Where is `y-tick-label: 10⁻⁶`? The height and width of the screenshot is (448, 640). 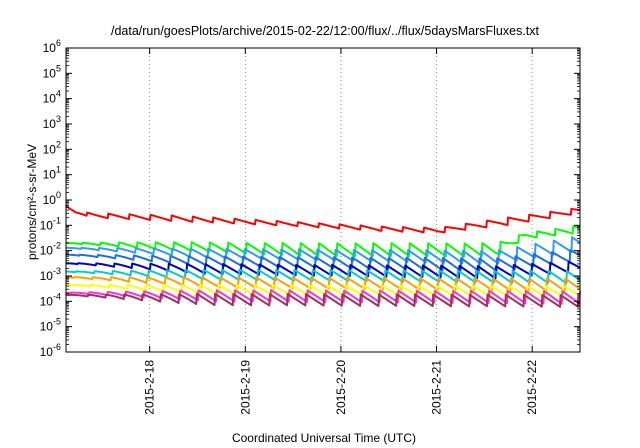 y-tick-label: 10⁻⁶ is located at coordinates (50, 350).